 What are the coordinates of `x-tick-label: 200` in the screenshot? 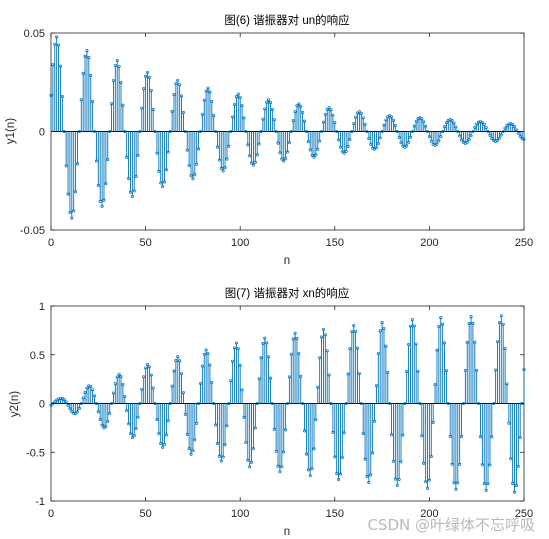 It's located at (429, 514).